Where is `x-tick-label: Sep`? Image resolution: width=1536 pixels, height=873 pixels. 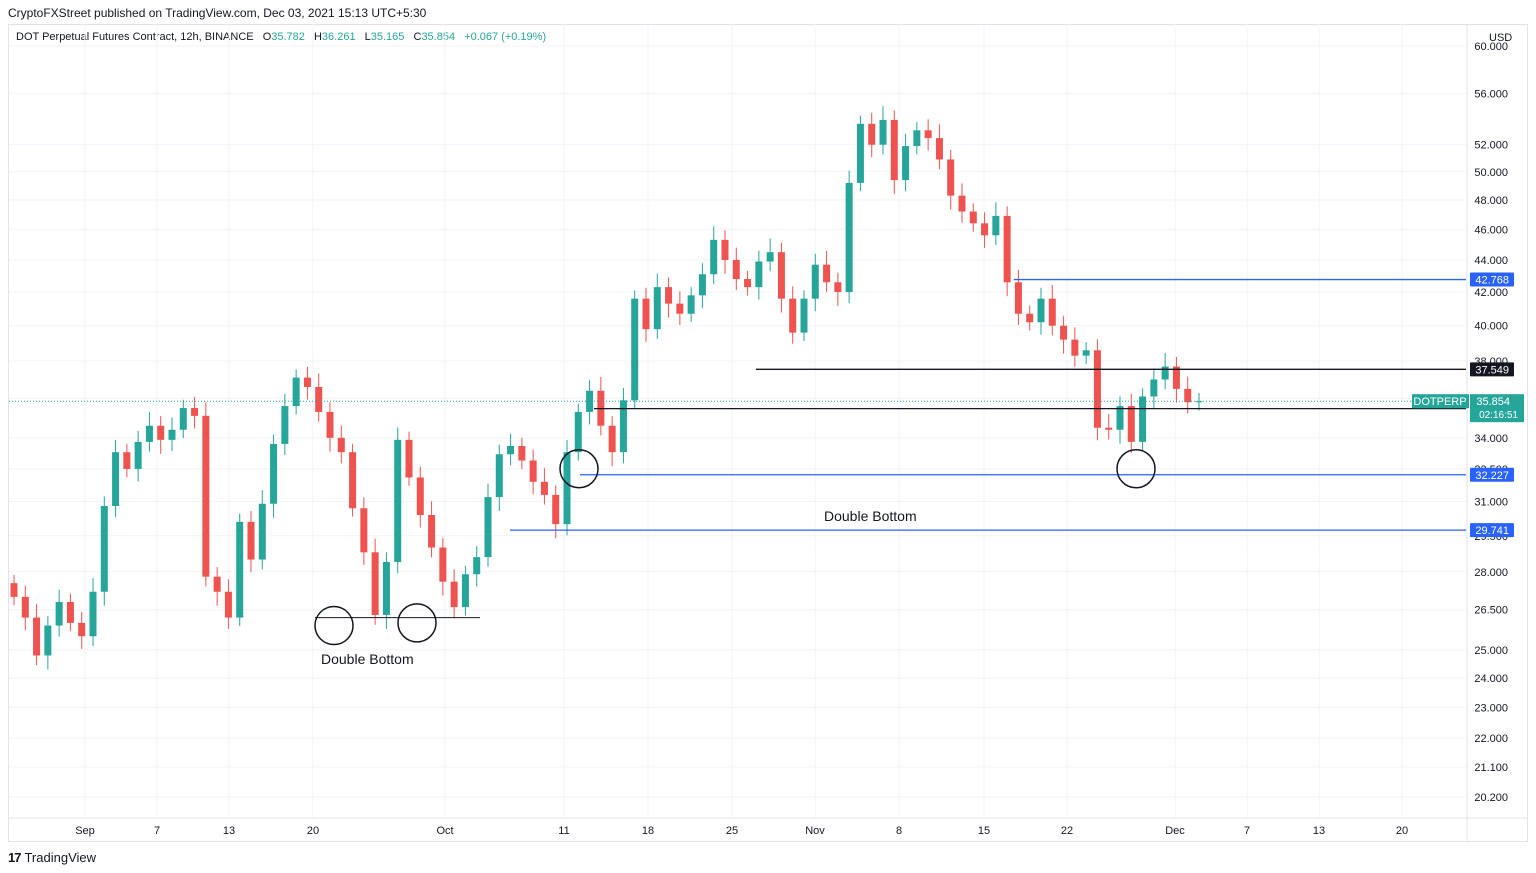 x-tick-label: Sep is located at coordinates (85, 831).